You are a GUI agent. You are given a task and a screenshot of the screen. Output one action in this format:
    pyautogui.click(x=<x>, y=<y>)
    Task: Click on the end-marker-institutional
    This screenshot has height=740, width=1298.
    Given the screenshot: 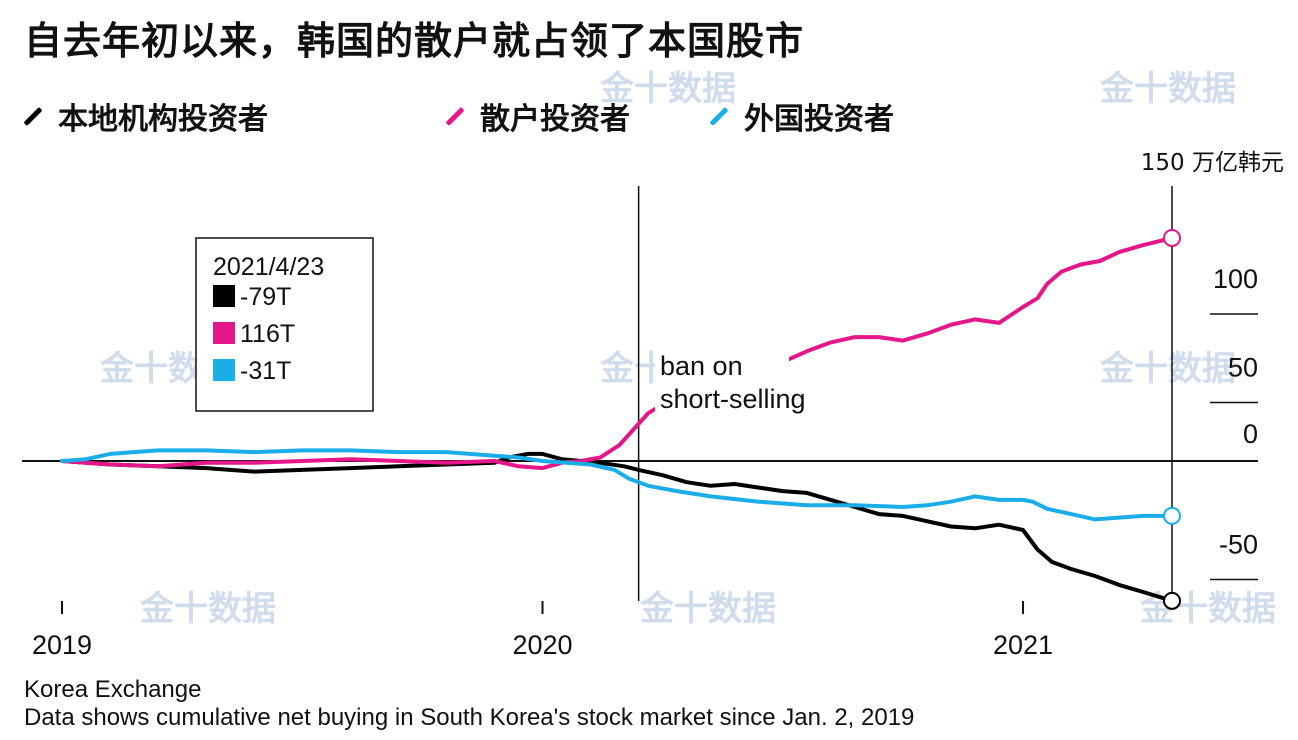 What is the action you would take?
    pyautogui.click(x=1172, y=600)
    